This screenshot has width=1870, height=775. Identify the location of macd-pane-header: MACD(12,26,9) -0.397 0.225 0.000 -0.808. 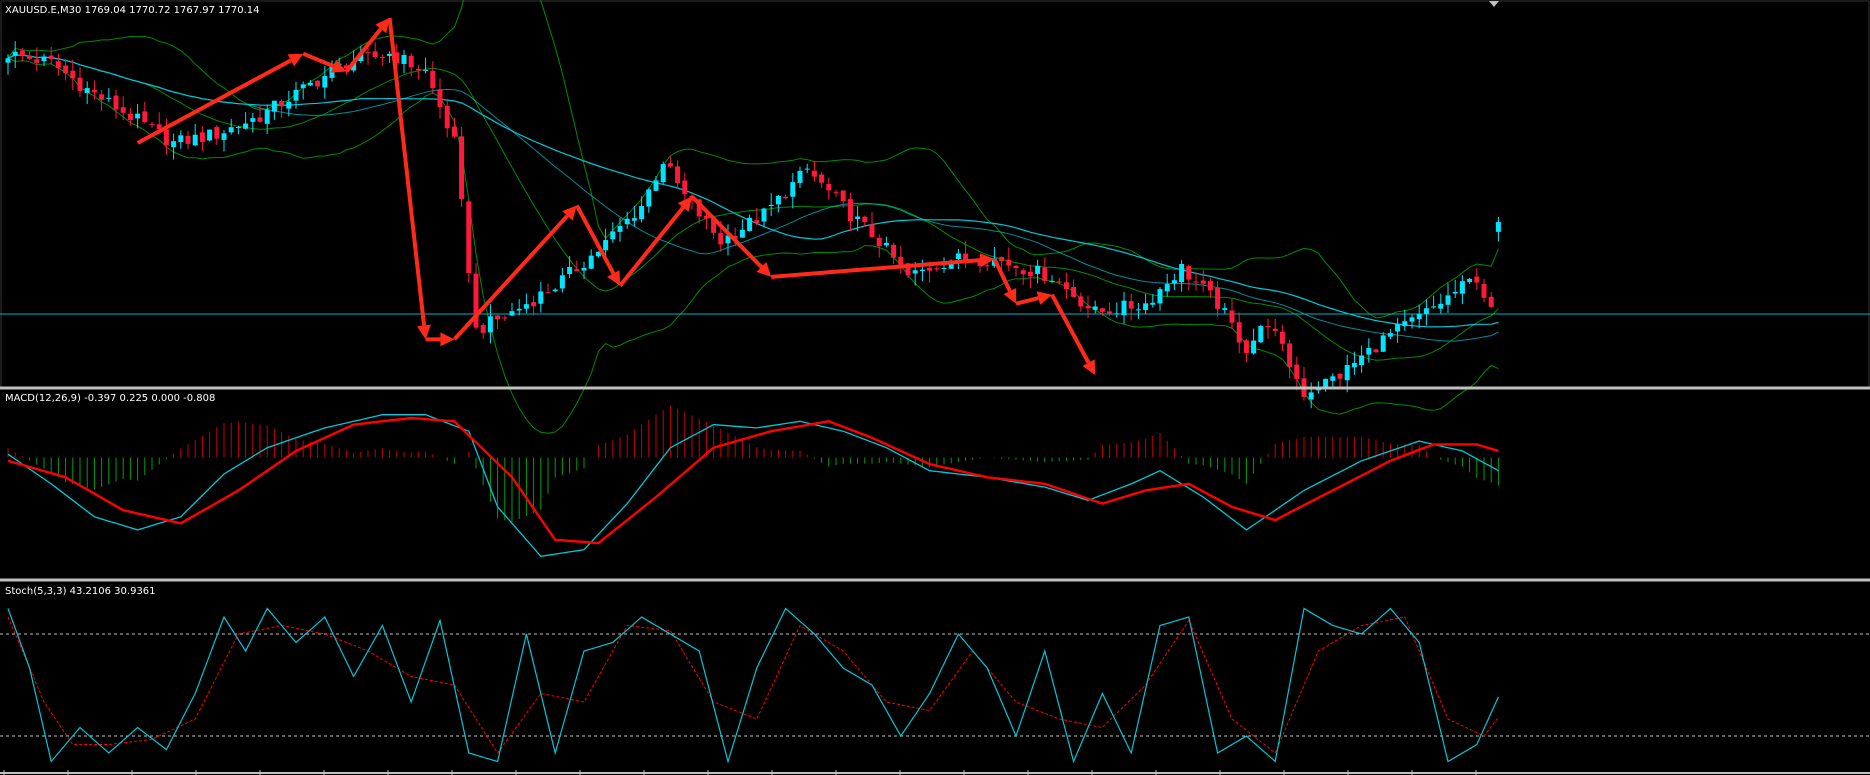
(110, 398).